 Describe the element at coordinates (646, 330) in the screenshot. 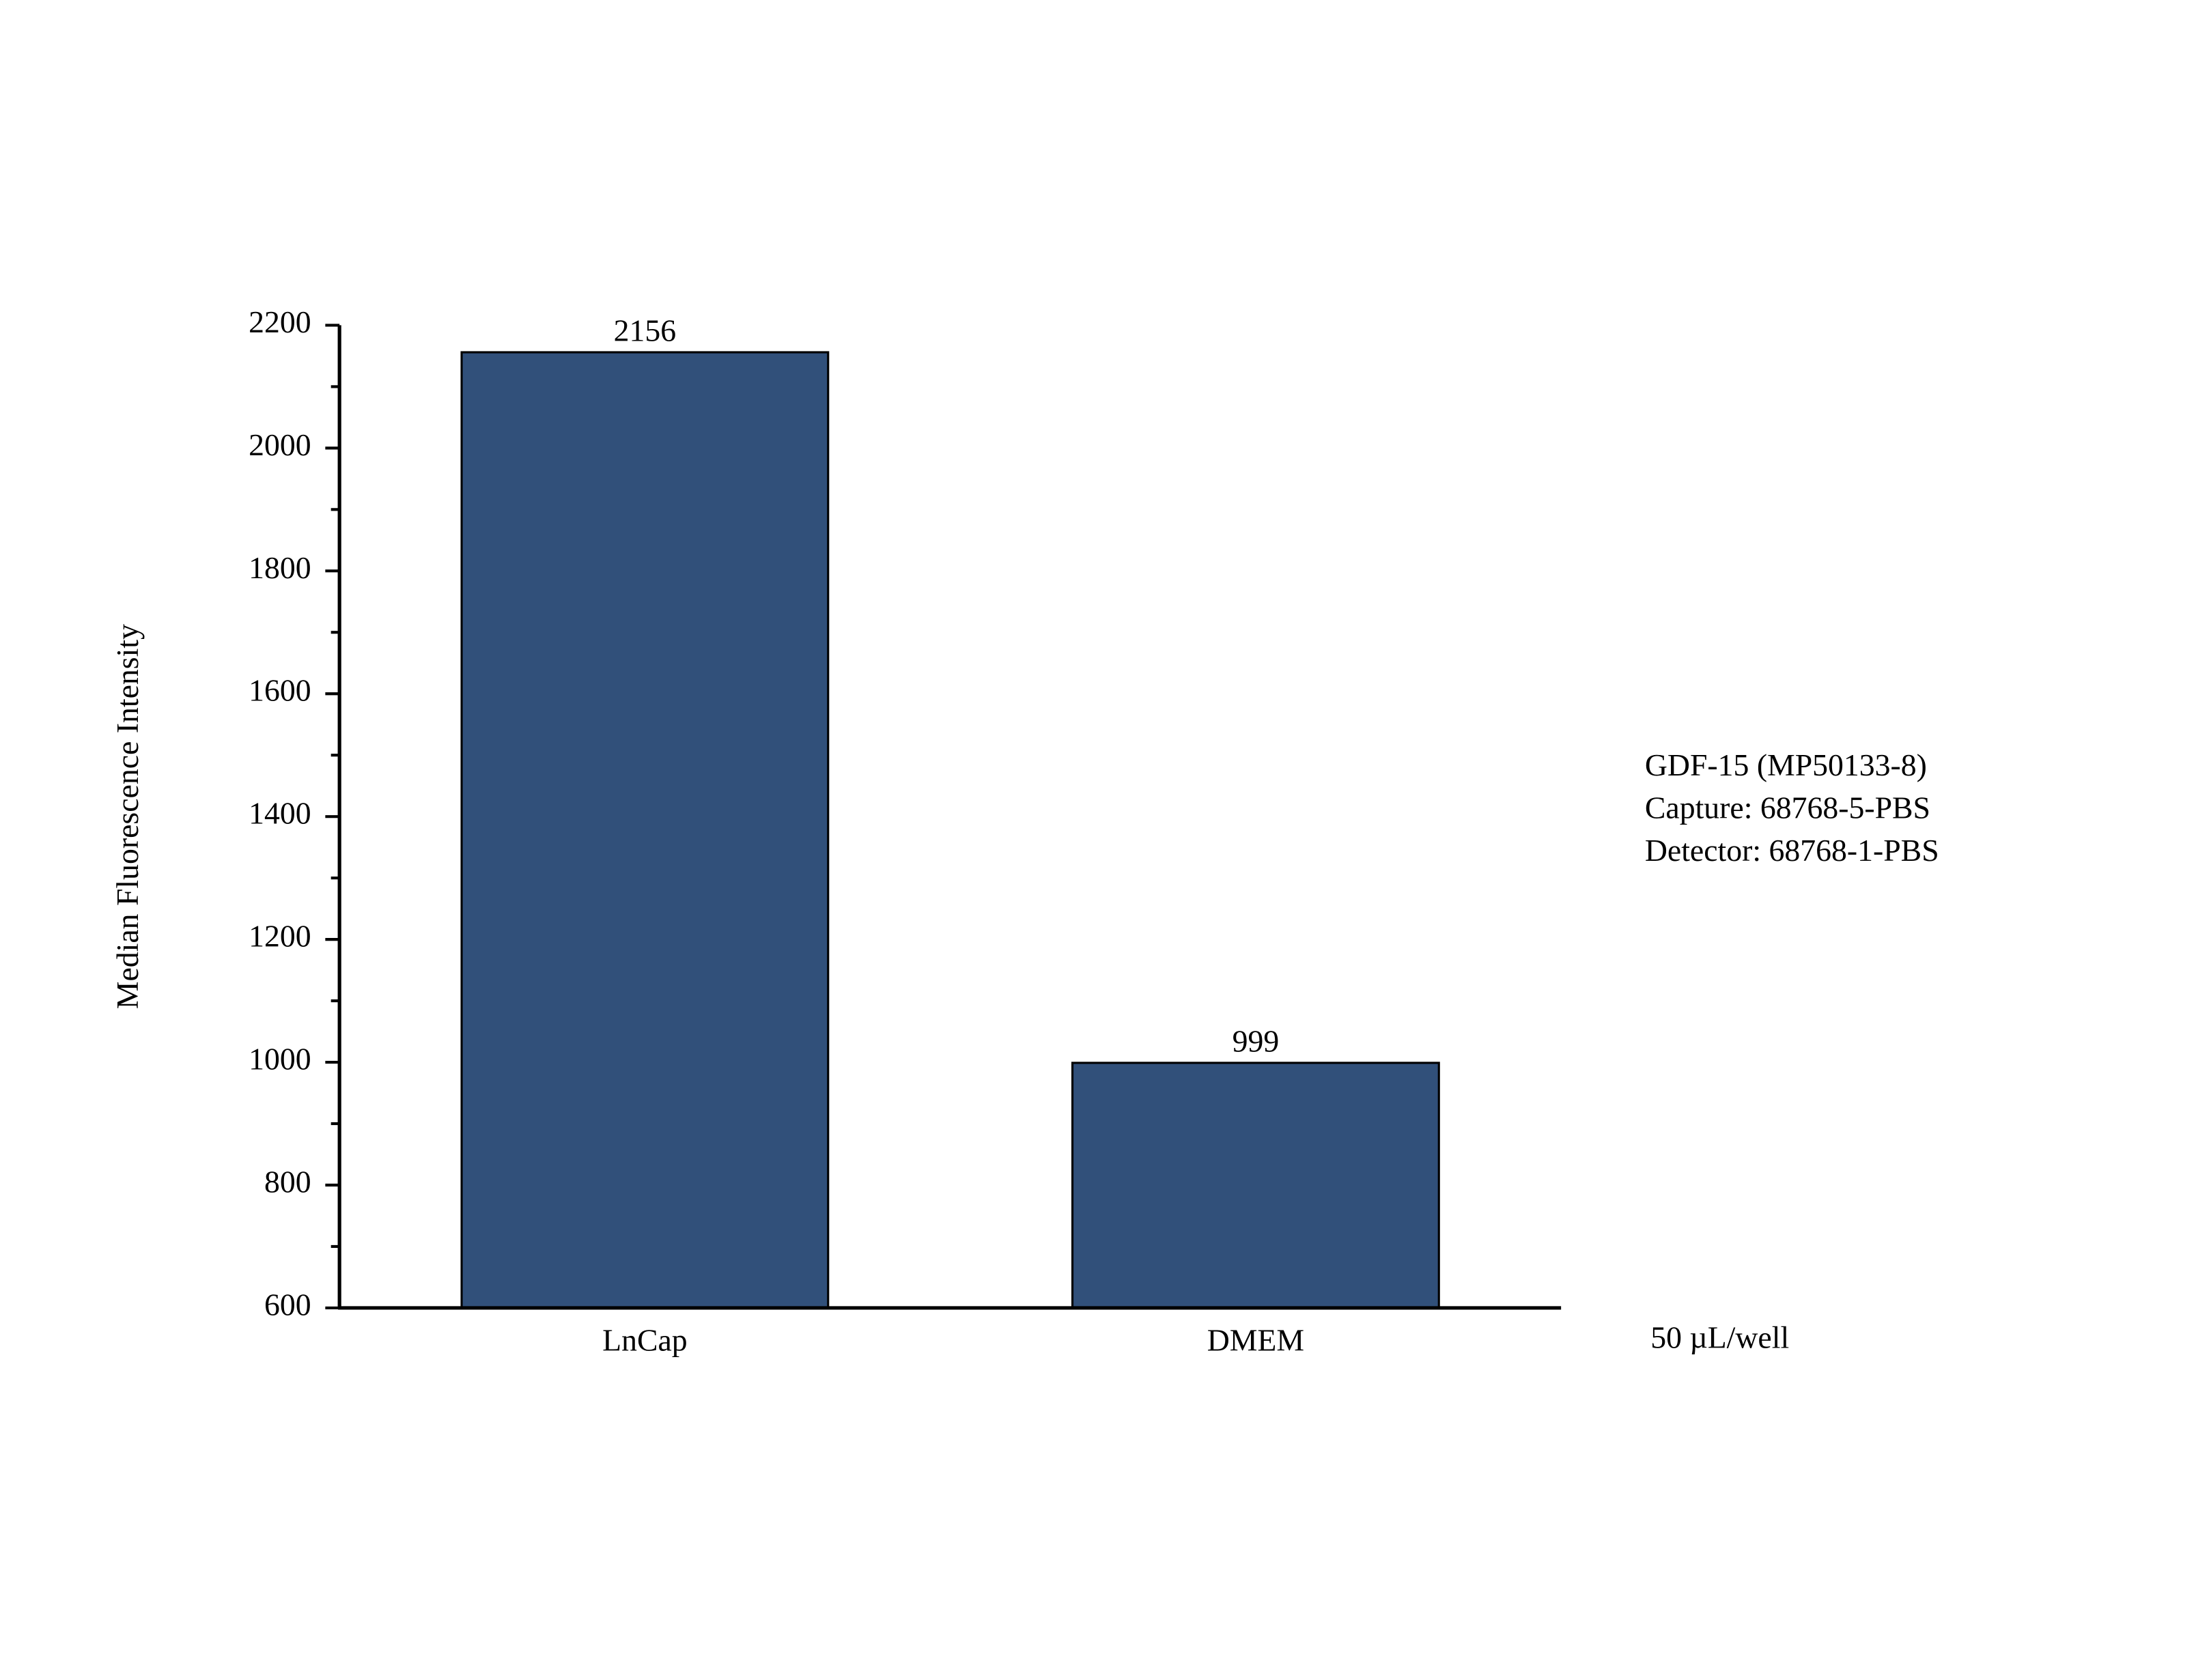

I see `data-label: 2156` at that location.